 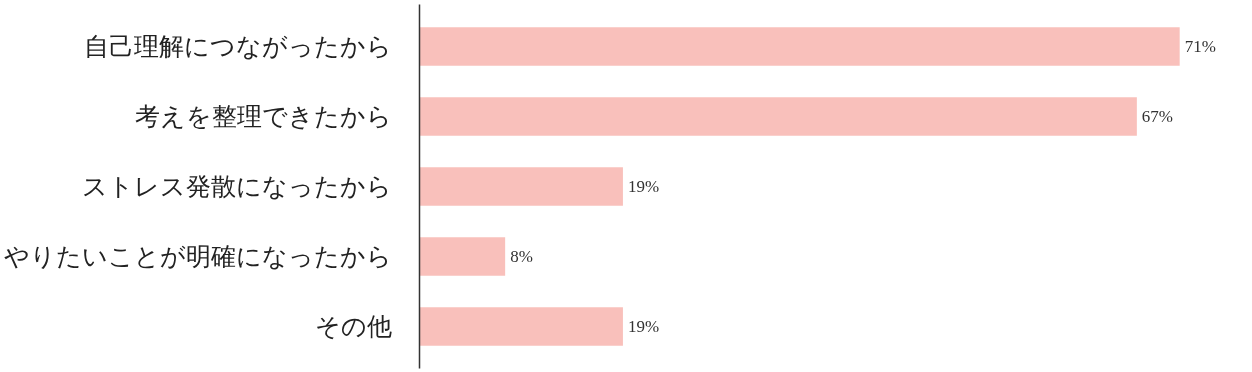 What do you see at coordinates (1200, 46) in the screenshot?
I see `data-label: 71%` at bounding box center [1200, 46].